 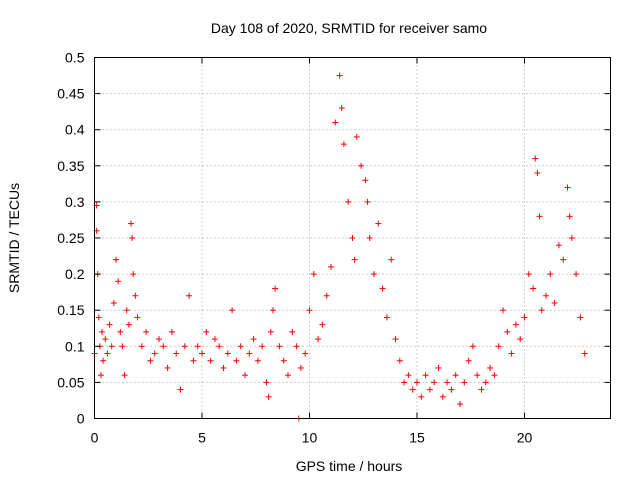 I want to click on x-tick-label: 5, so click(x=202, y=438).